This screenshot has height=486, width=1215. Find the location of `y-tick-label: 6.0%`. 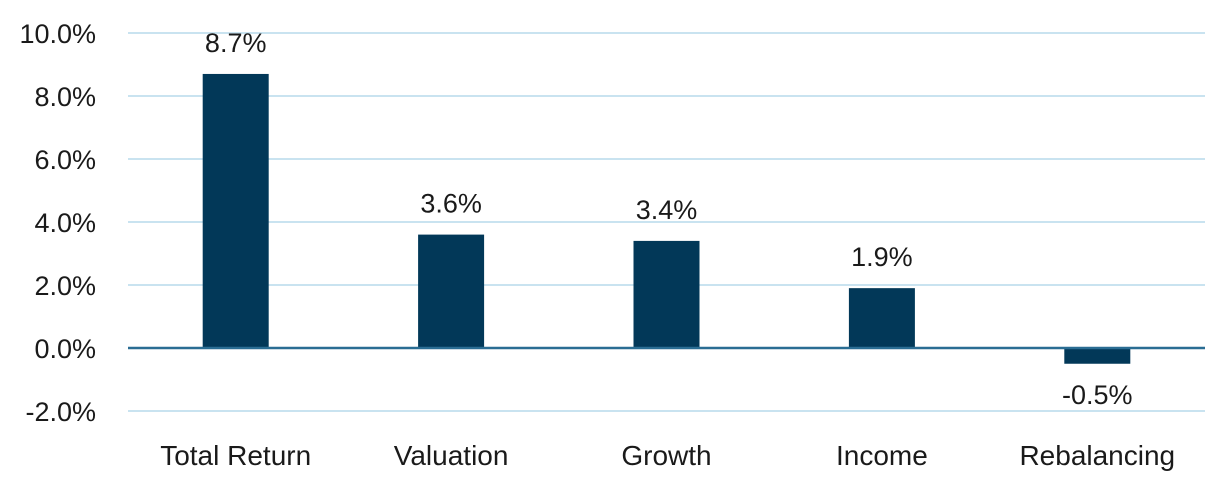

y-tick-label: 6.0% is located at coordinates (65, 160).